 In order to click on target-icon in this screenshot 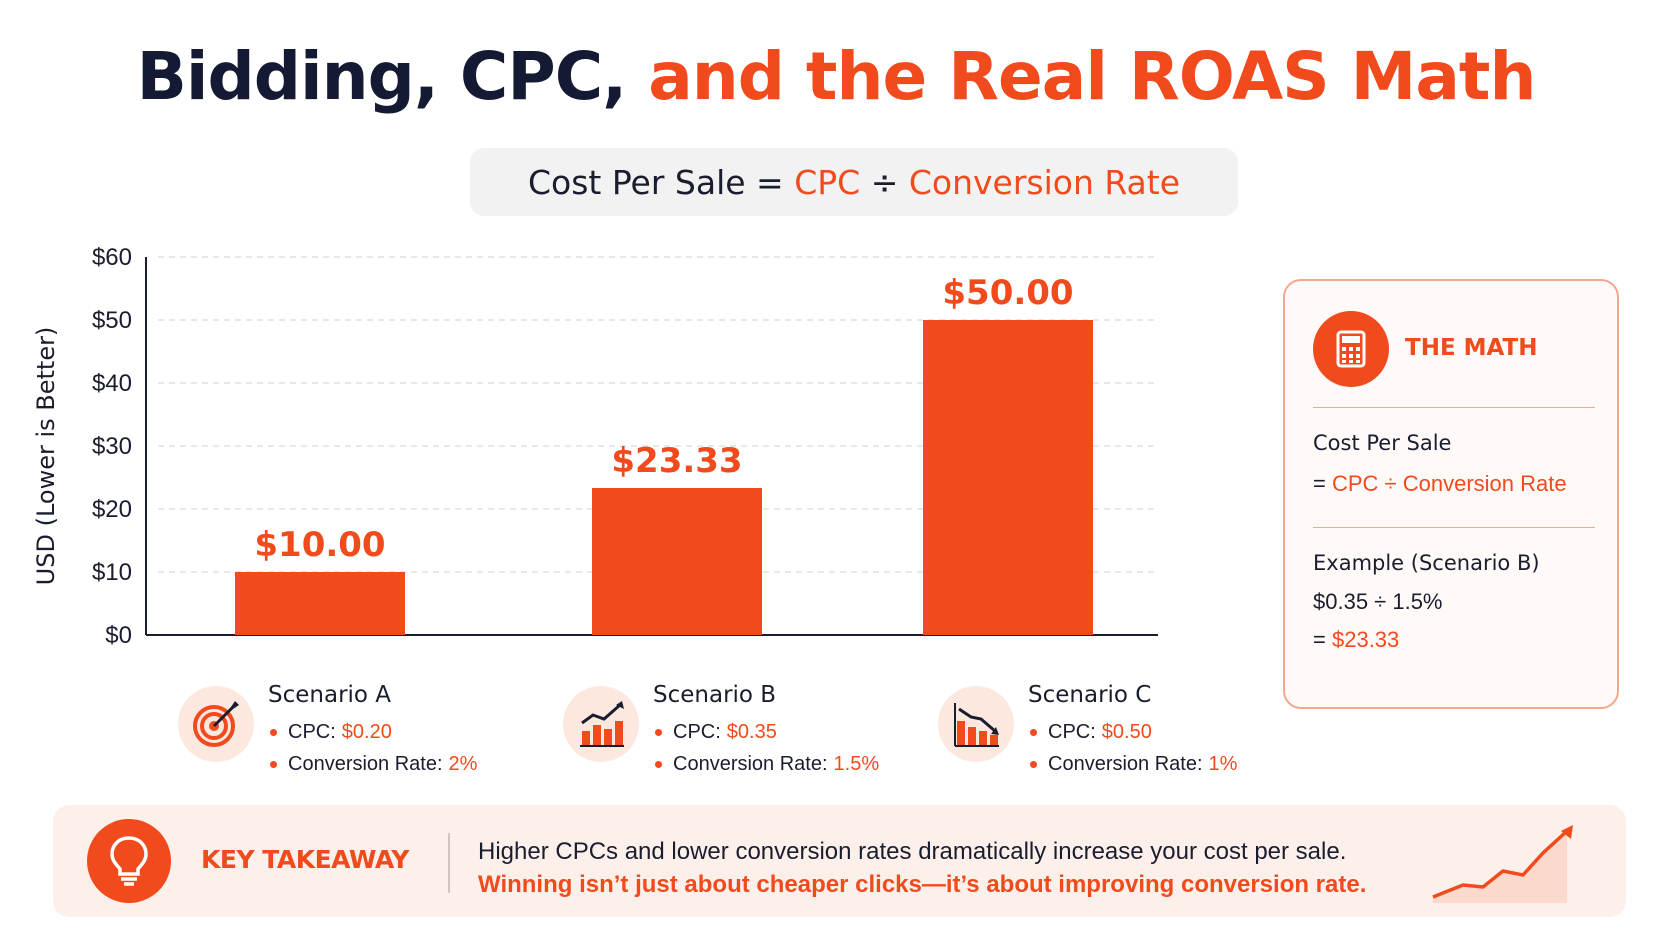, I will do `click(216, 724)`.